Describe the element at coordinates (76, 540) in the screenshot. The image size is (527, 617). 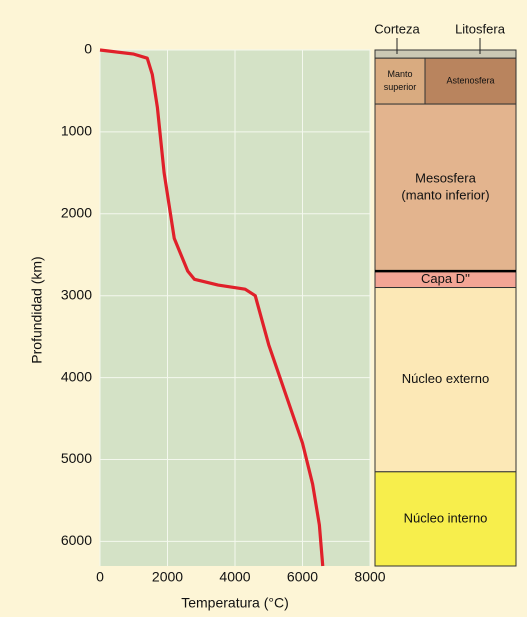
I see `y-tick-label: 6000` at that location.